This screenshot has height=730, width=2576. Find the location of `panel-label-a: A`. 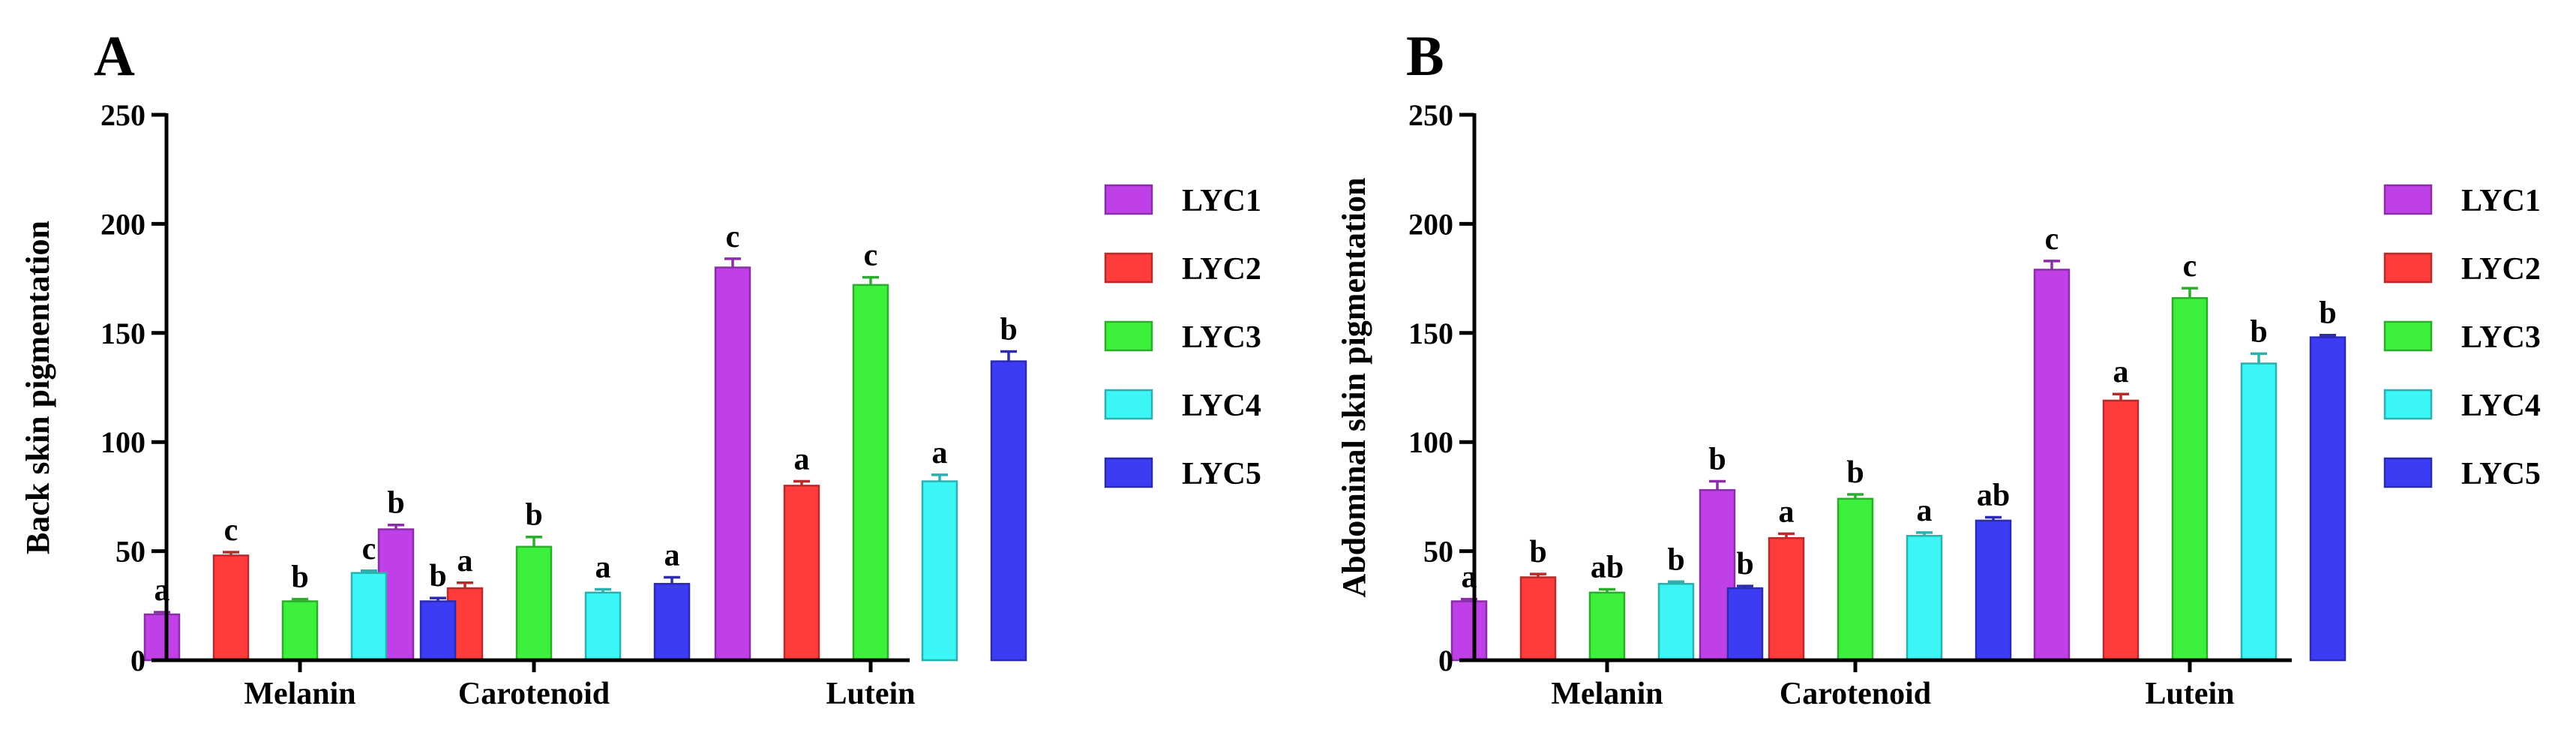

panel-label-a: A is located at coordinates (115, 56).